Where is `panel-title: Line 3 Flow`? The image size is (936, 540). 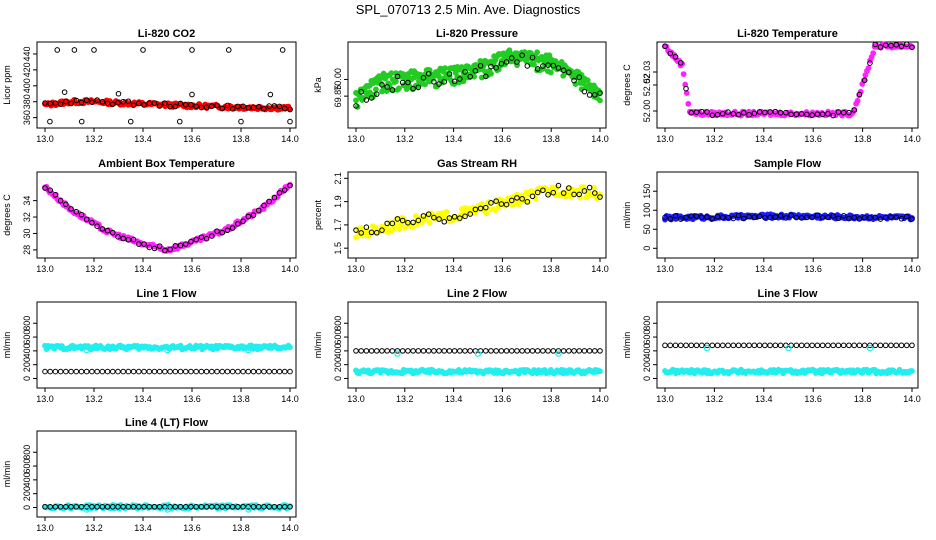
panel-title: Line 3 Flow is located at coordinates (788, 294).